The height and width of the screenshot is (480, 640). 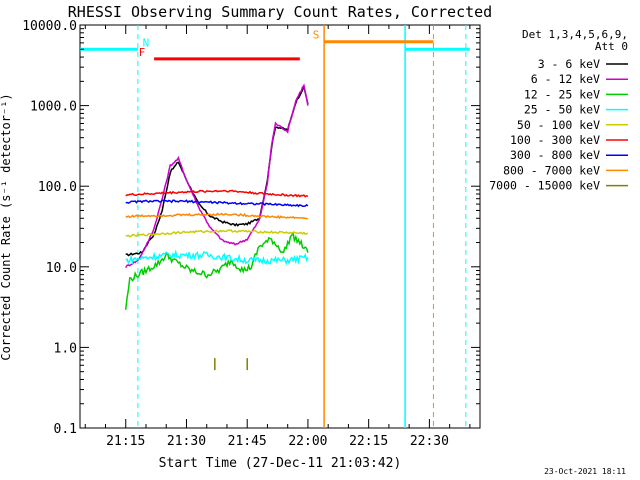 What do you see at coordinates (429, 441) in the screenshot?
I see `x-tick-label: 22:30` at bounding box center [429, 441].